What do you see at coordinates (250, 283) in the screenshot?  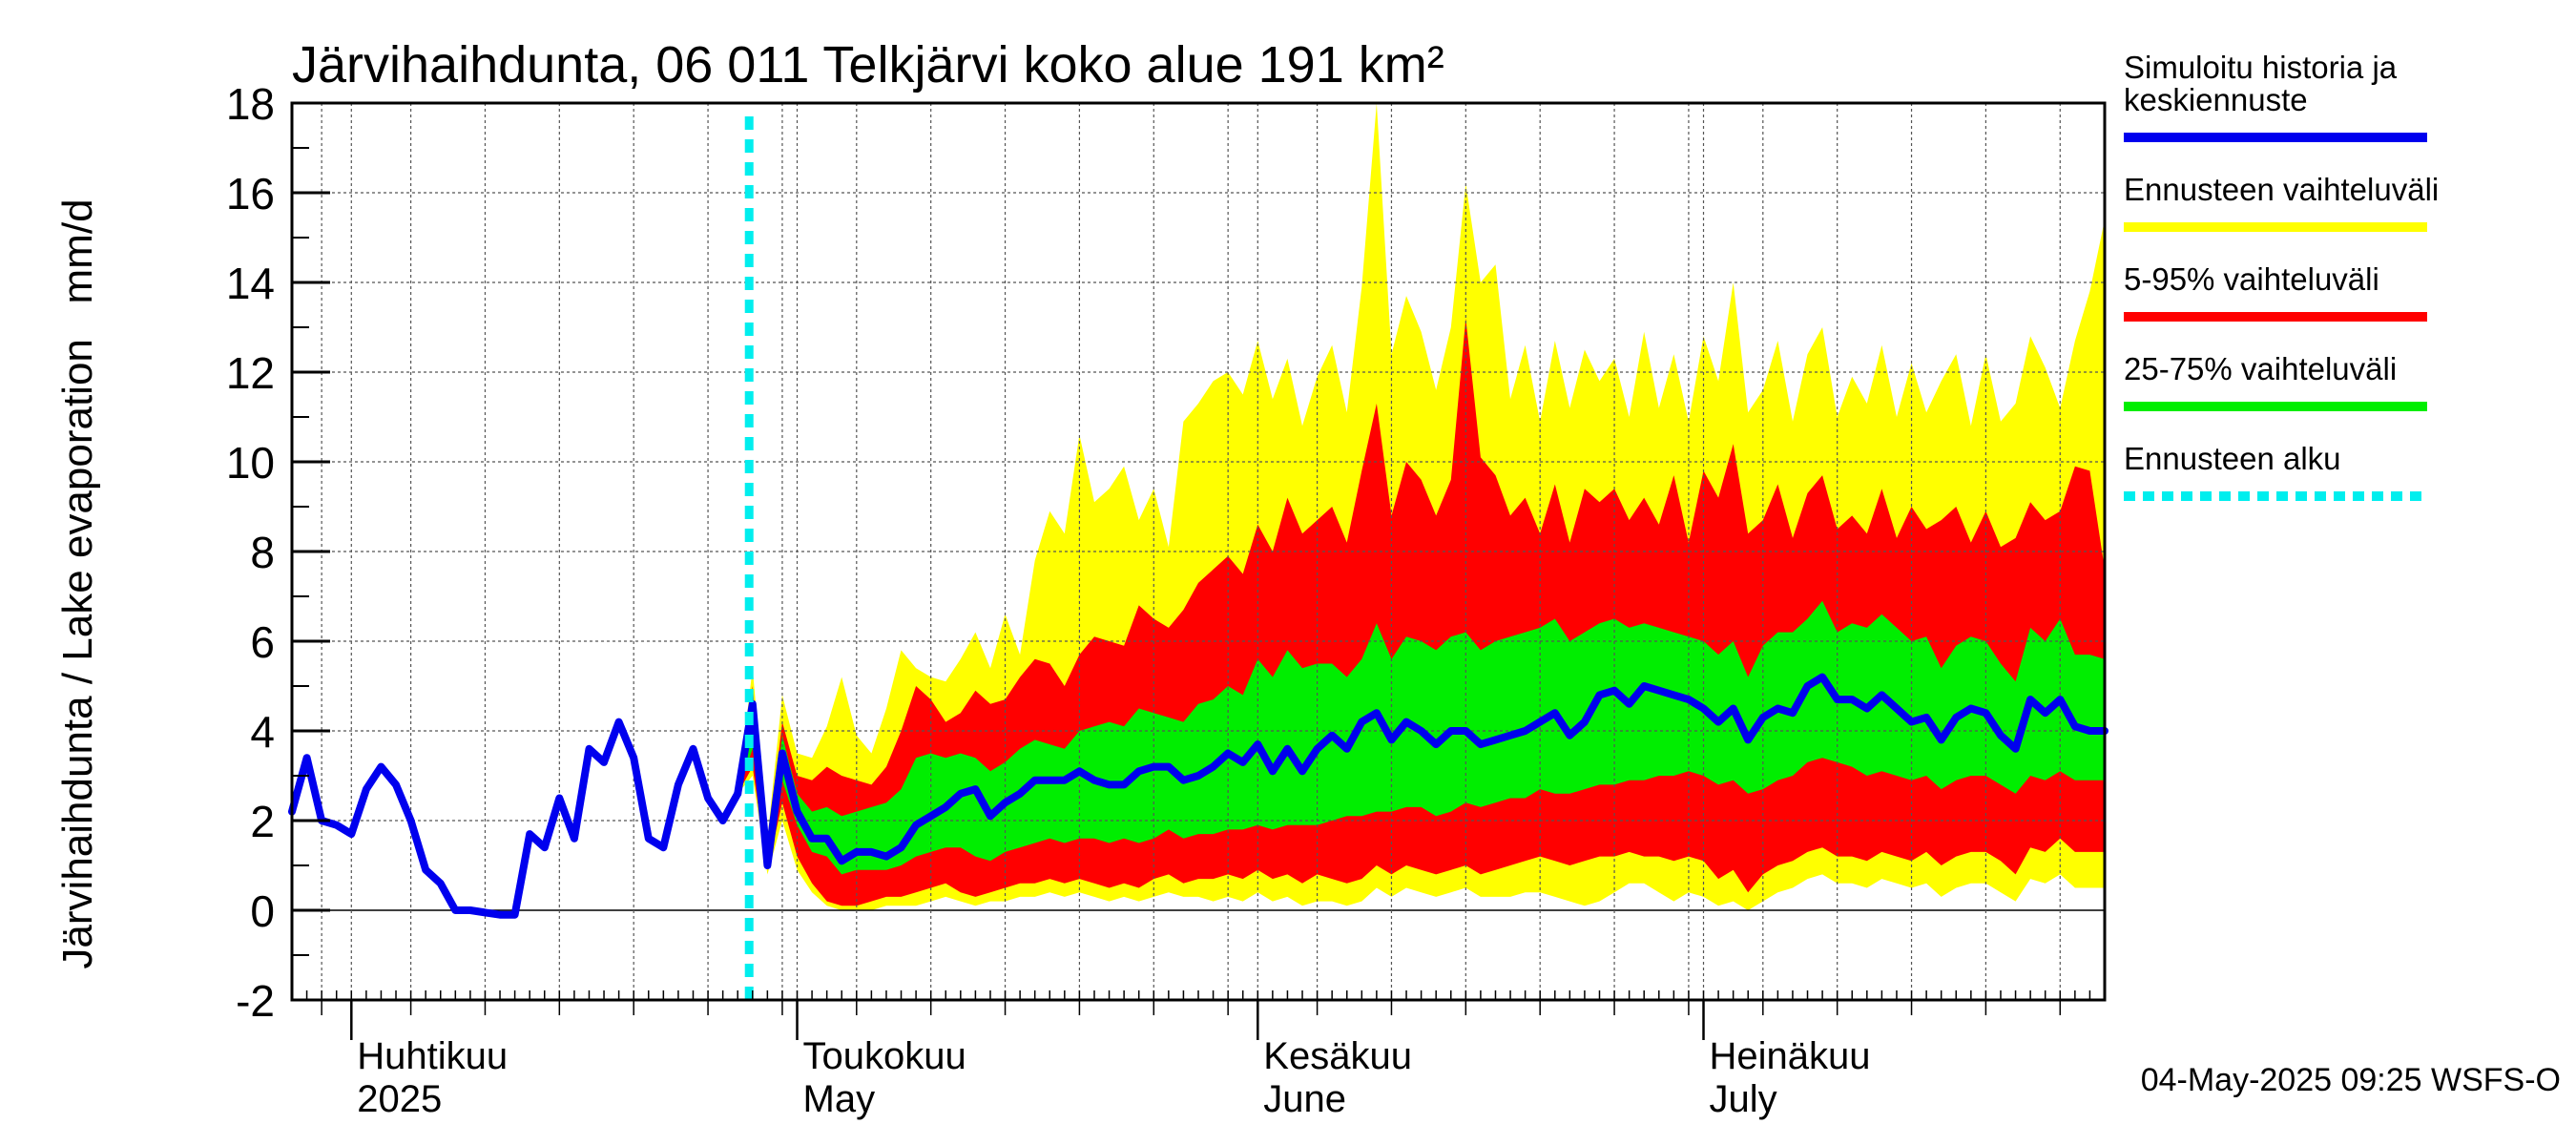 I see `y-tick-label: 14` at bounding box center [250, 283].